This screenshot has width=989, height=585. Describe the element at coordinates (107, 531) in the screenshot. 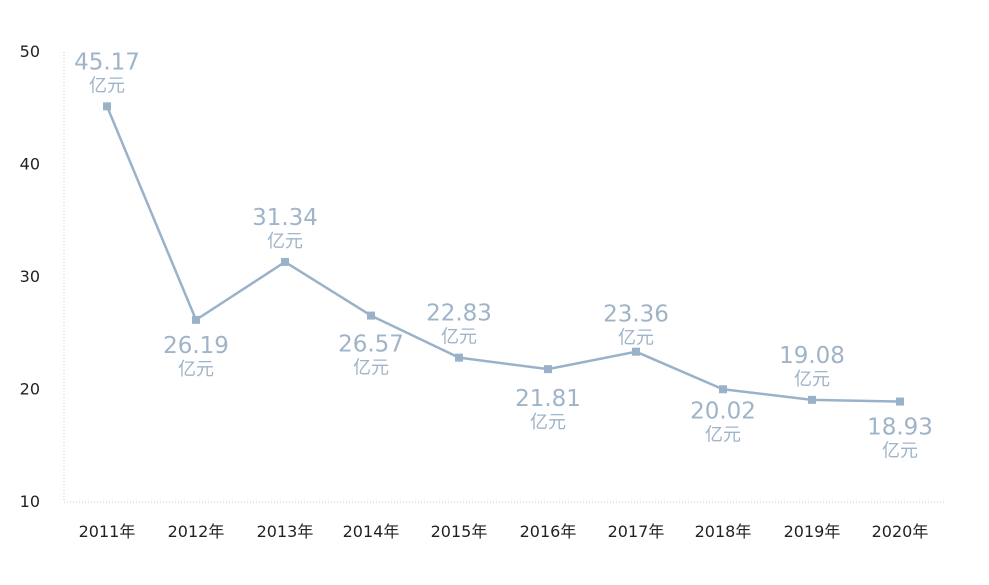

I see `x-tick-label: 2011年` at that location.